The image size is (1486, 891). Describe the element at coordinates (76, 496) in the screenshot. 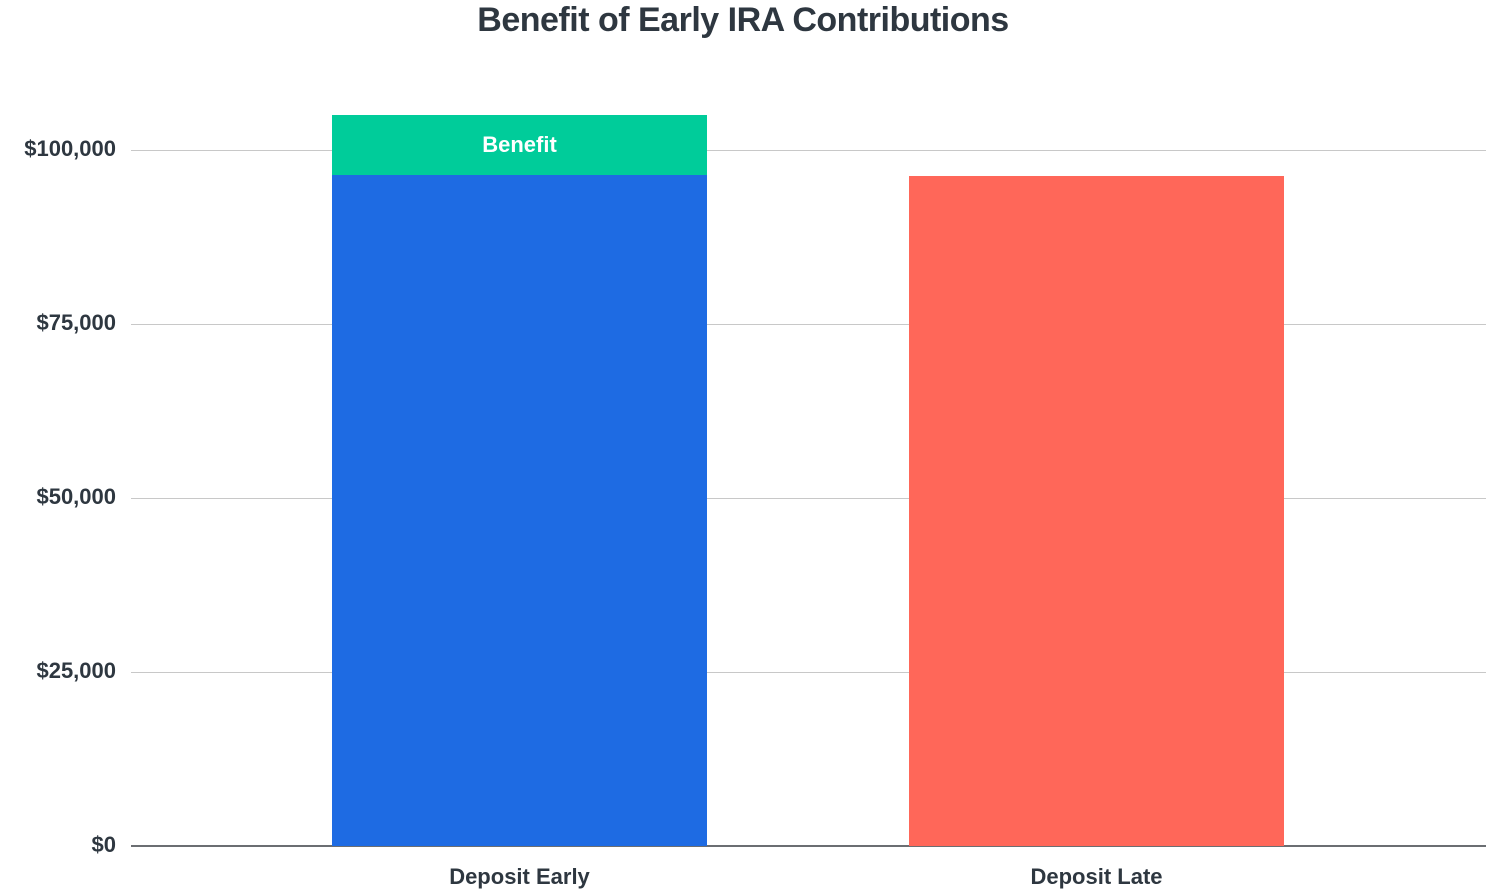

I see `y-tick-label: $50,000` at that location.